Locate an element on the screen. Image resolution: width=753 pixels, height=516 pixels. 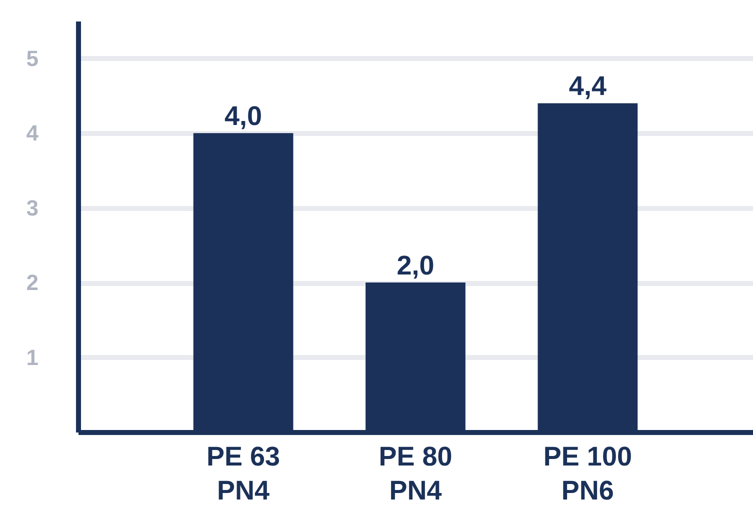
y-tick-label: 3 is located at coordinates (32, 207).